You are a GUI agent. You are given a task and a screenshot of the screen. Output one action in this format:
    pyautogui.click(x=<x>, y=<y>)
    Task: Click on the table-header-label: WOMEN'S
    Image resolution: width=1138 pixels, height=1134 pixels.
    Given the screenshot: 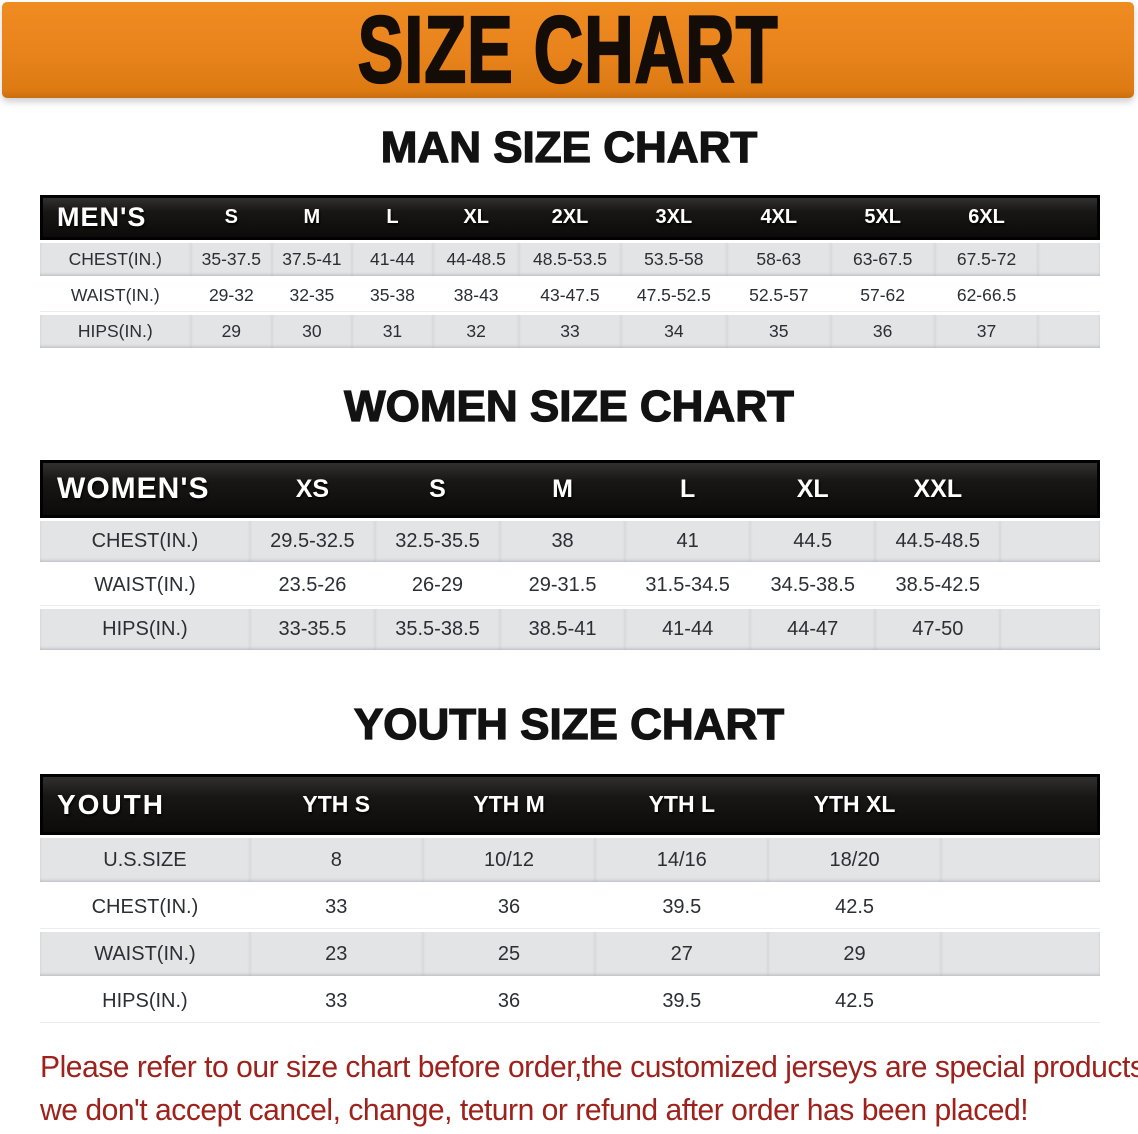 What is the action you would take?
    pyautogui.click(x=145, y=489)
    